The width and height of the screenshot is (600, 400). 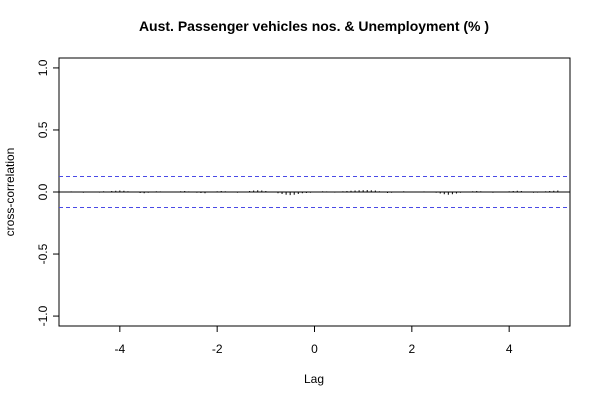 I want to click on x-axis-label: Lag, so click(x=314, y=379).